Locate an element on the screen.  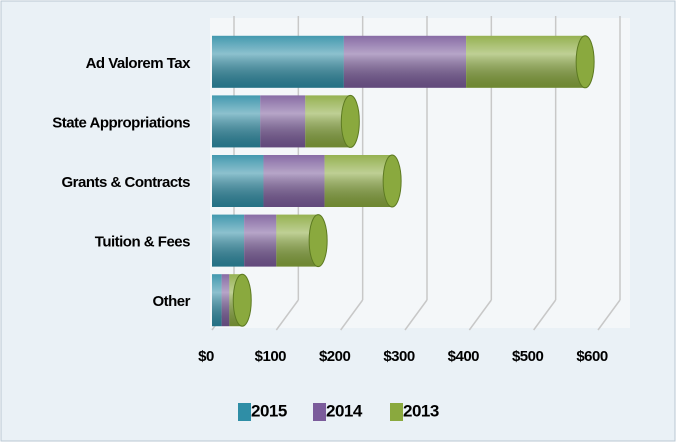
x-tick-label: $0 is located at coordinates (206, 356).